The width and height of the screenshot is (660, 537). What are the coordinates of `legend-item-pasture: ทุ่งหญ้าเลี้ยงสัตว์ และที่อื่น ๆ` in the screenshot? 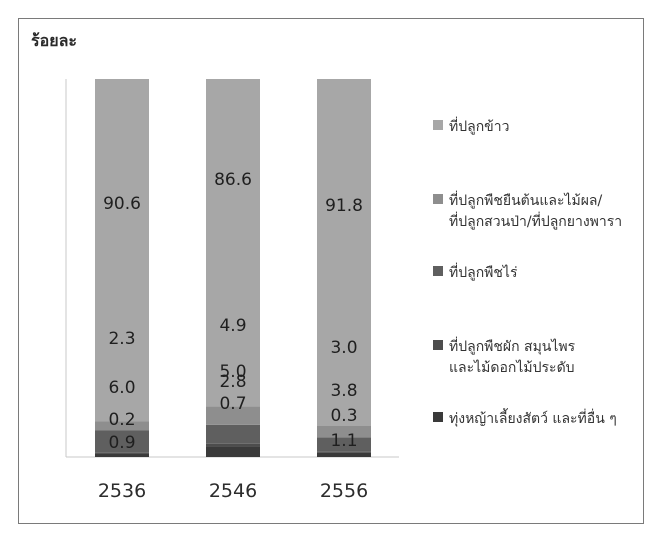 It's located at (525, 419).